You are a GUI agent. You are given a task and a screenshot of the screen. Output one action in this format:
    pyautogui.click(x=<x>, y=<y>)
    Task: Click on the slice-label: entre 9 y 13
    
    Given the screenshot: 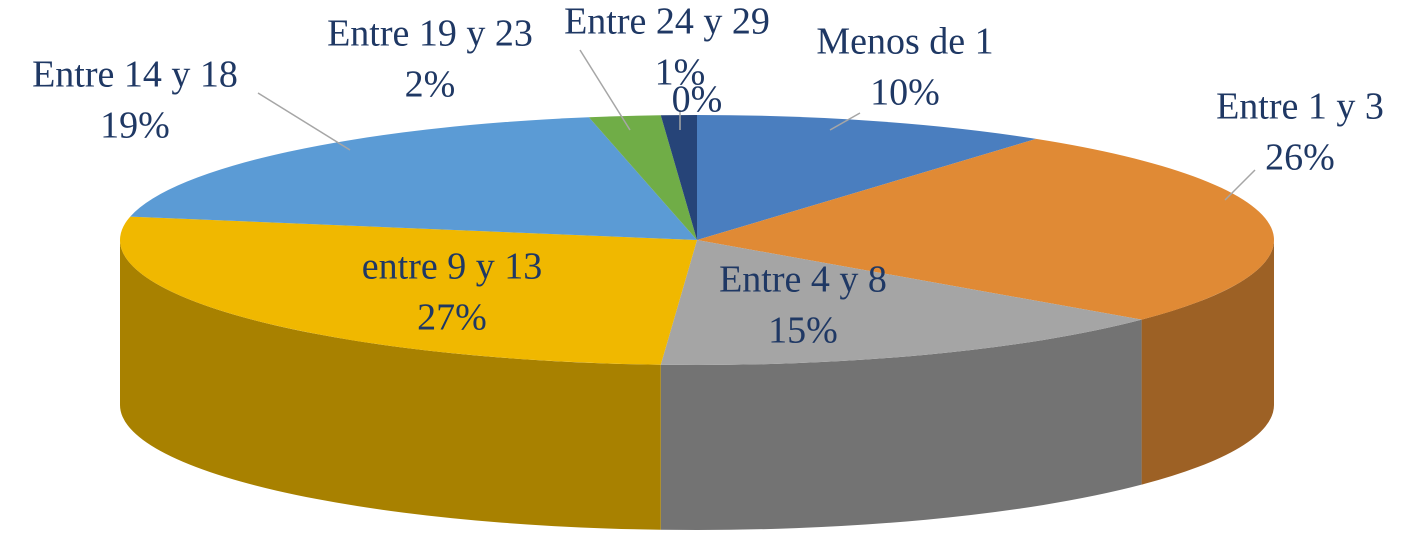 What is the action you would take?
    pyautogui.click(x=452, y=267)
    